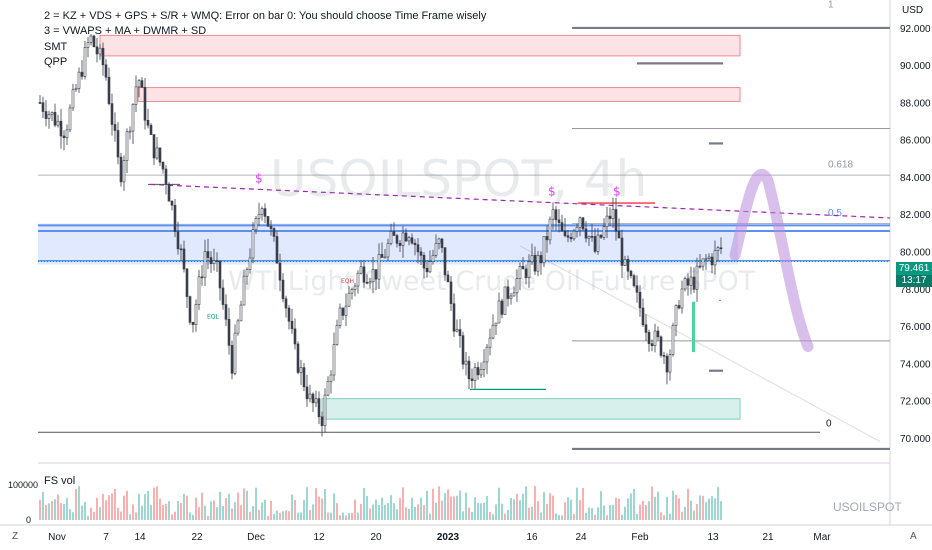 This screenshot has width=932, height=550. What do you see at coordinates (125, 31) in the screenshot?
I see `indicator-legend-3: 3 = VWAPS + MA + DWMR + SD` at bounding box center [125, 31].